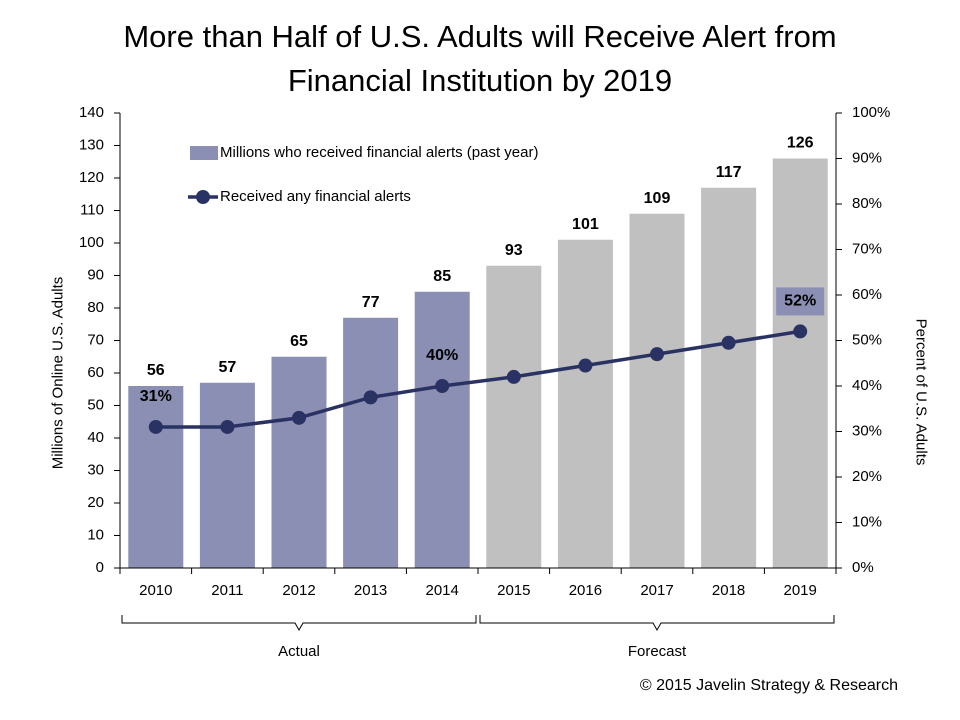 This screenshot has width=960, height=720. What do you see at coordinates (514, 250) in the screenshot?
I see `bar-value-label-2015: 93` at bounding box center [514, 250].